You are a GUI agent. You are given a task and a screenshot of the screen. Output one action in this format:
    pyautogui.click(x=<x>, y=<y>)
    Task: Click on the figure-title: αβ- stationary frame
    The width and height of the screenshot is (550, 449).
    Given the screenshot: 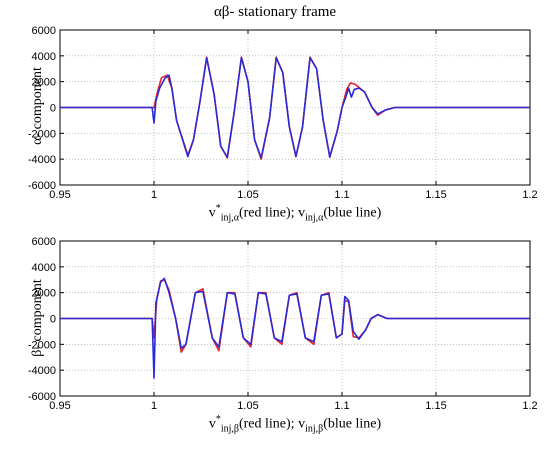 What is the action you would take?
    pyautogui.click(x=275, y=12)
    